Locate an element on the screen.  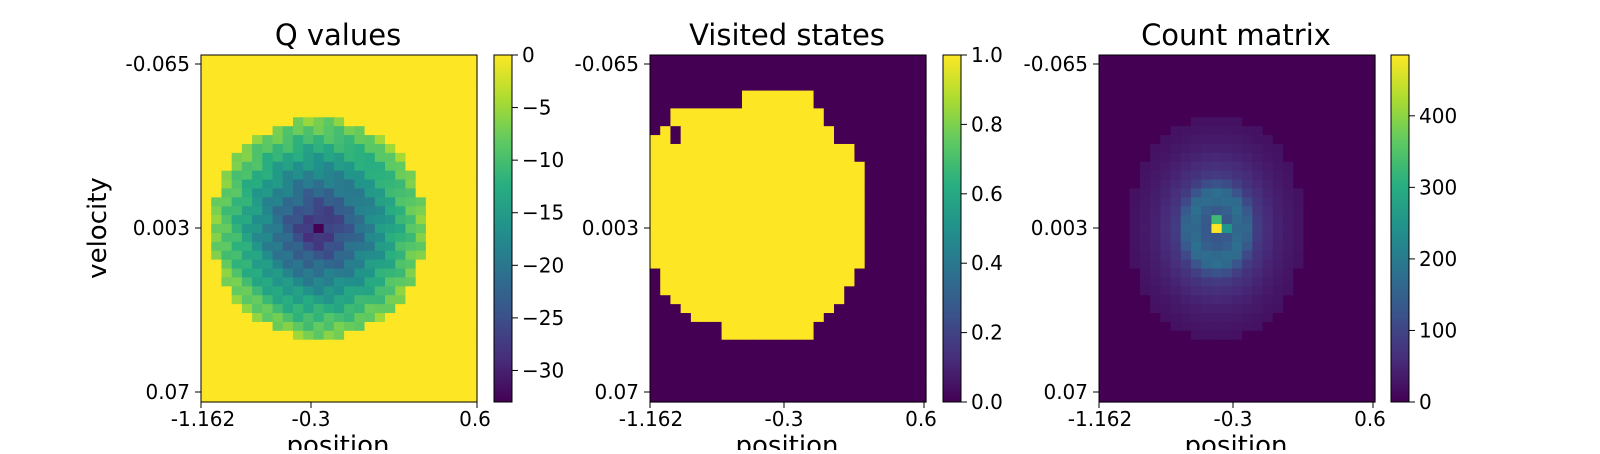
x-axis-label: position is located at coordinates (787, 440).